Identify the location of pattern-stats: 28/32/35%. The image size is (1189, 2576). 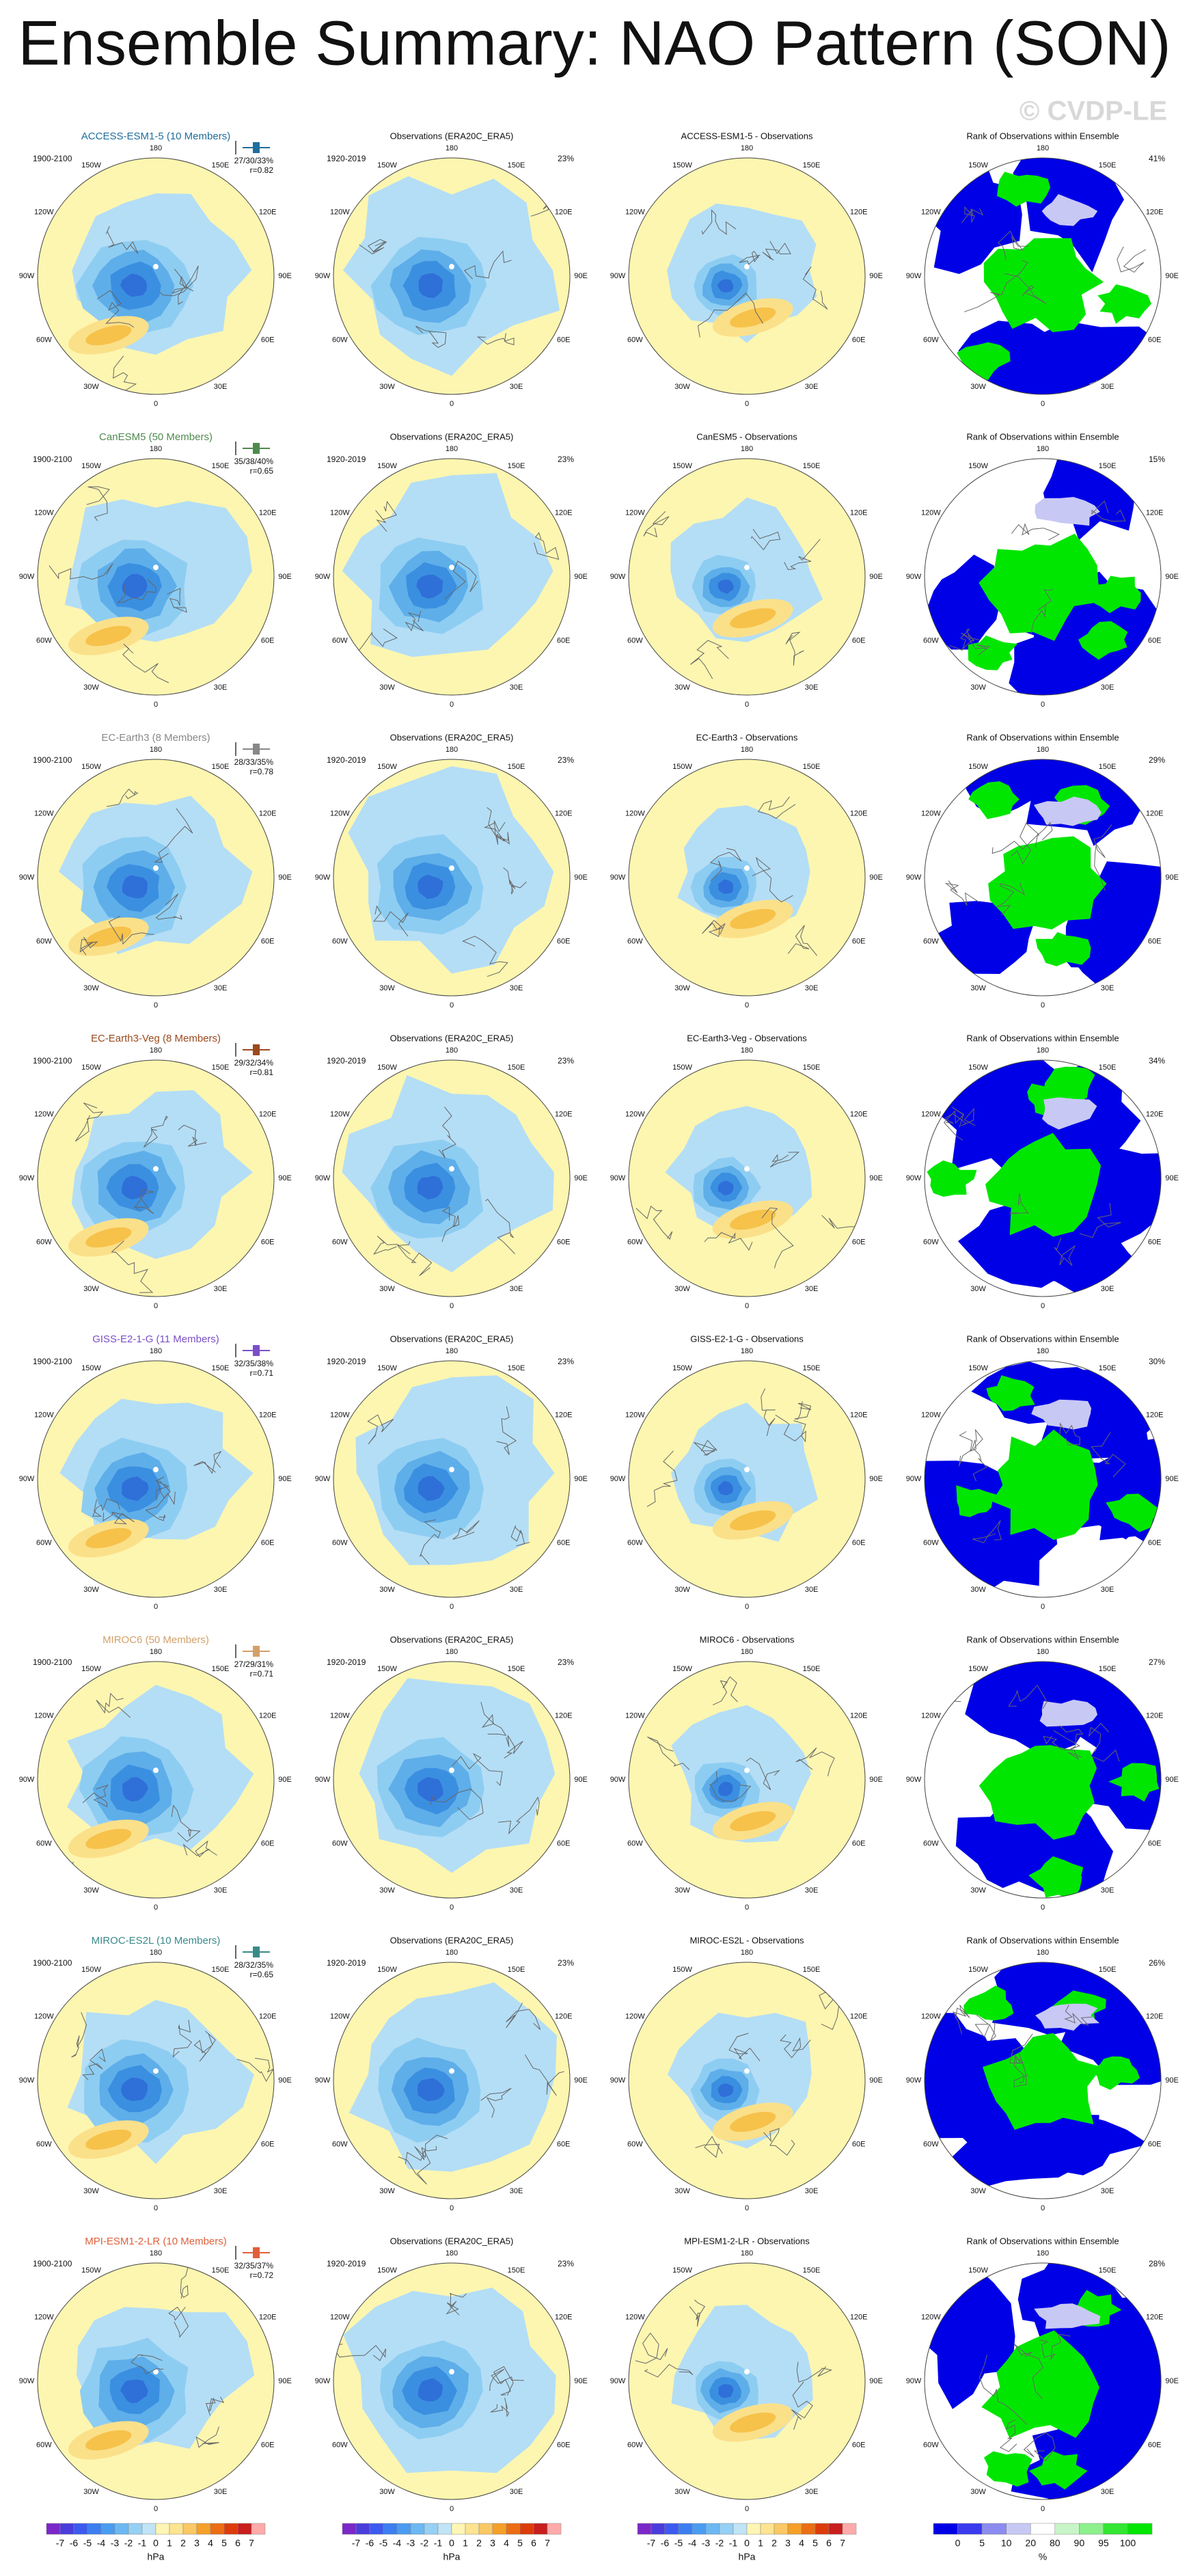
(254, 1965).